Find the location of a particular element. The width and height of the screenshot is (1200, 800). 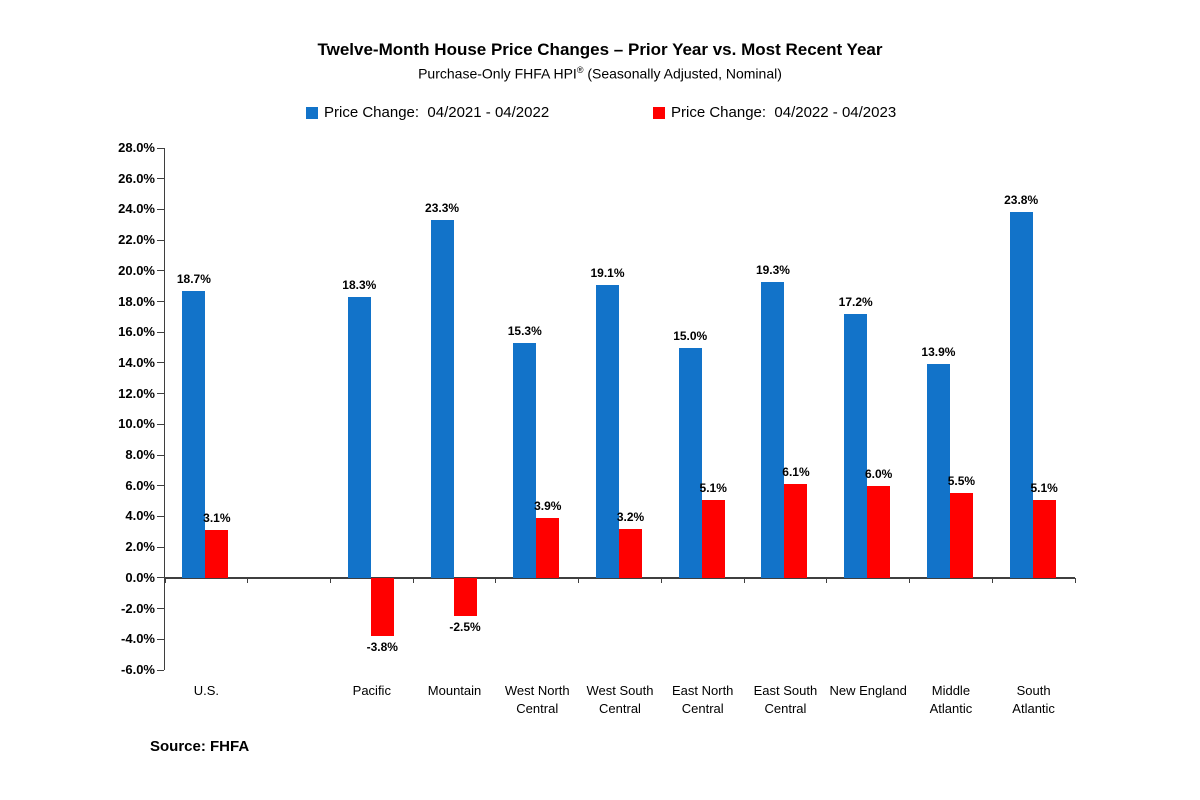

y-tick-label: -4.0% is located at coordinates (138, 639).